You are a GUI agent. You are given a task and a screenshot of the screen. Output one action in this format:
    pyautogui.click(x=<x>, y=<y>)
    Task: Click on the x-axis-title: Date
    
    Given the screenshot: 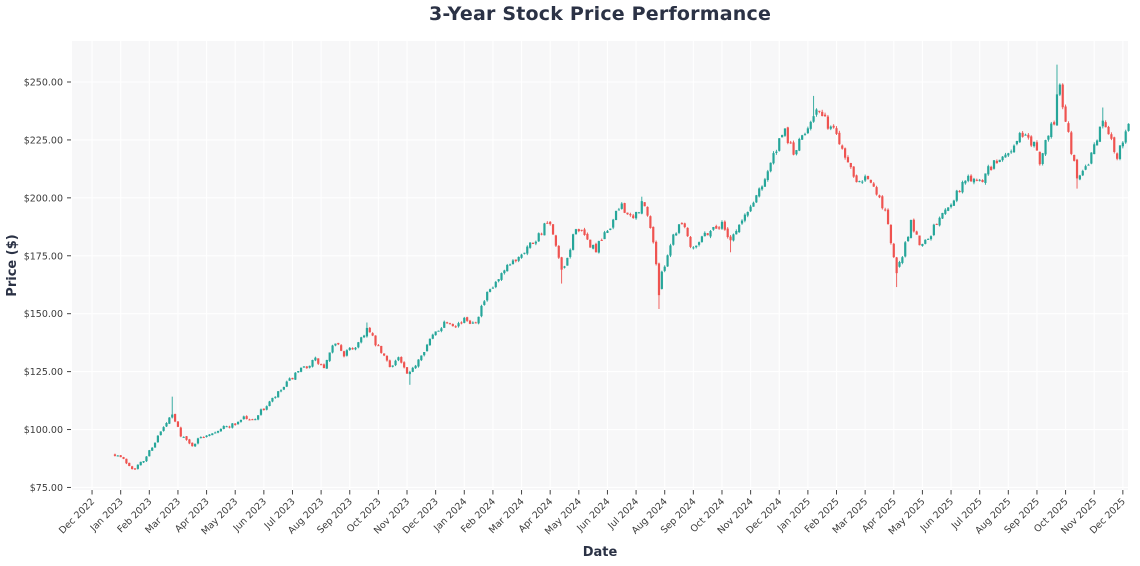 What is the action you would take?
    pyautogui.click(x=600, y=552)
    